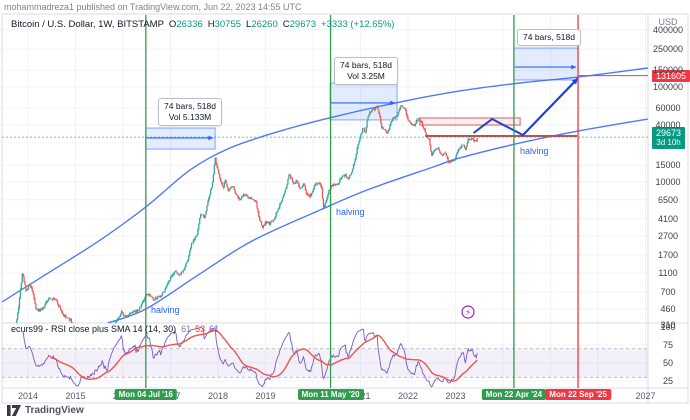 The height and width of the screenshot is (420, 690). I want to click on symbol-title: Bitcoin / U.S. Dollar, 1W, BITSTAMP, so click(87, 24).